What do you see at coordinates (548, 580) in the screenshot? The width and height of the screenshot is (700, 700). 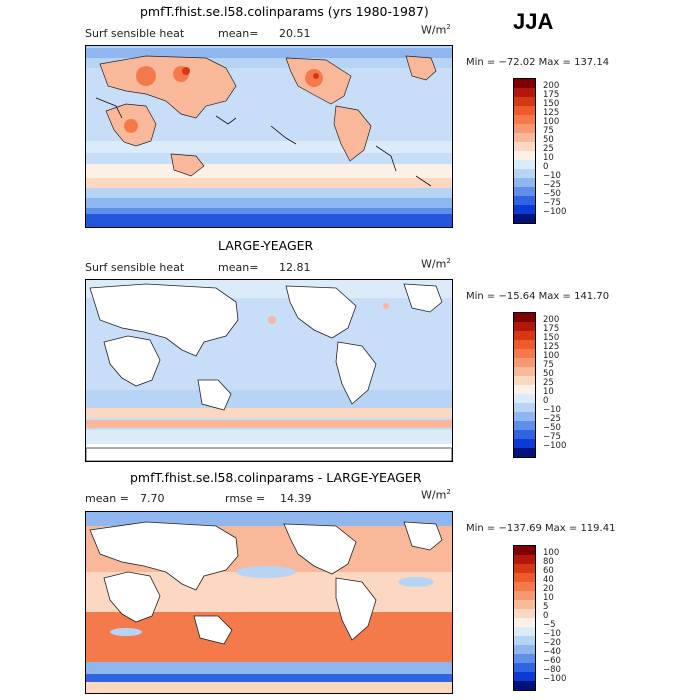 I see `colorbar-level-label: 40` at bounding box center [548, 580].